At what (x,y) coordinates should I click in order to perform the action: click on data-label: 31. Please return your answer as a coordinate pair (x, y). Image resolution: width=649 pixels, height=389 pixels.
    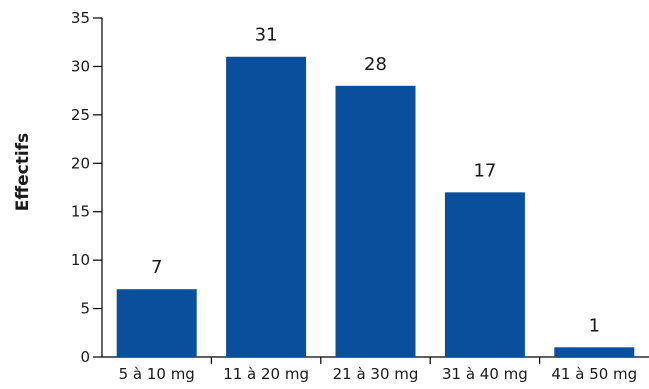
    Looking at the image, I should click on (266, 35).